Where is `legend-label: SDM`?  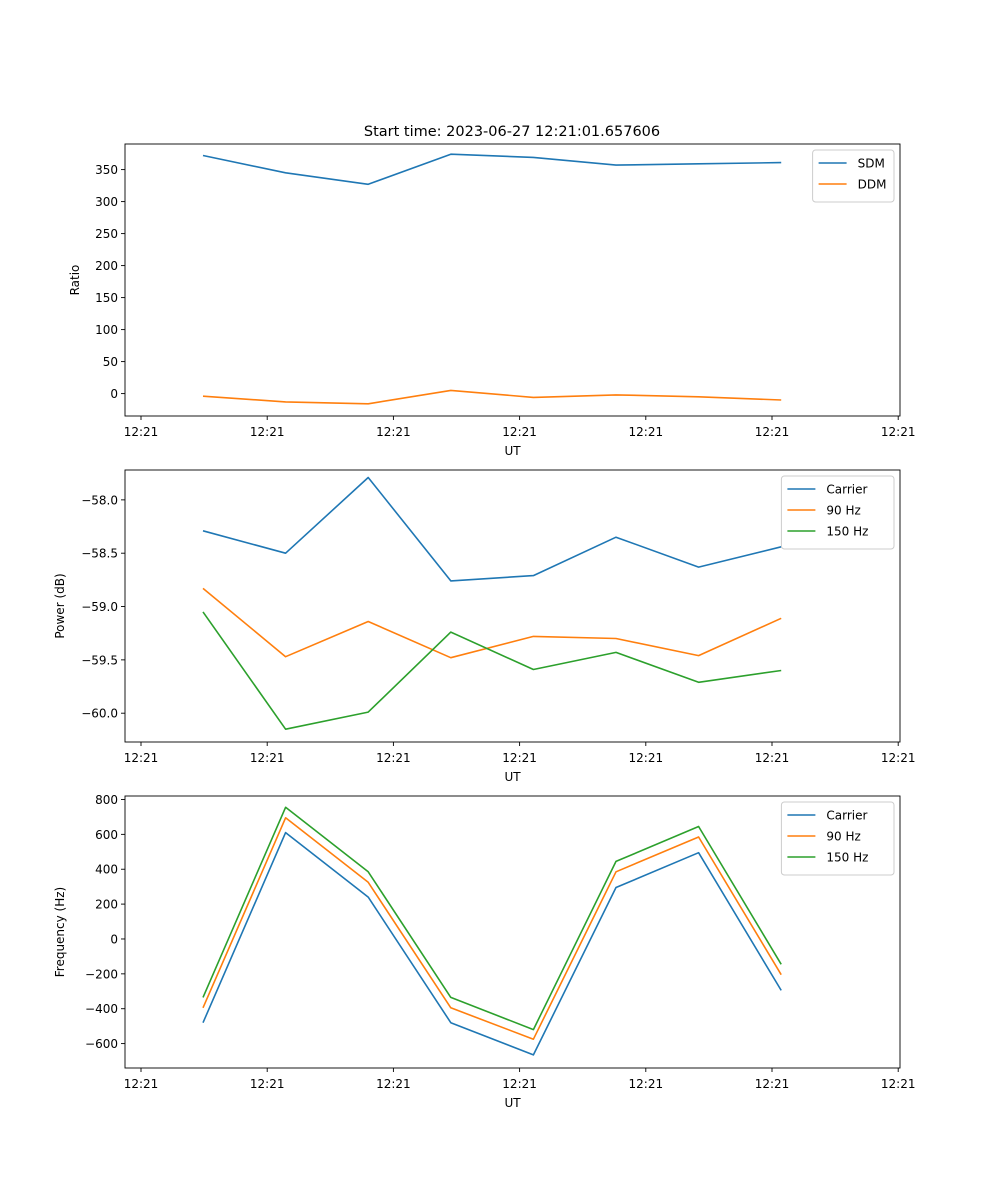 legend-label: SDM is located at coordinates (871, 164).